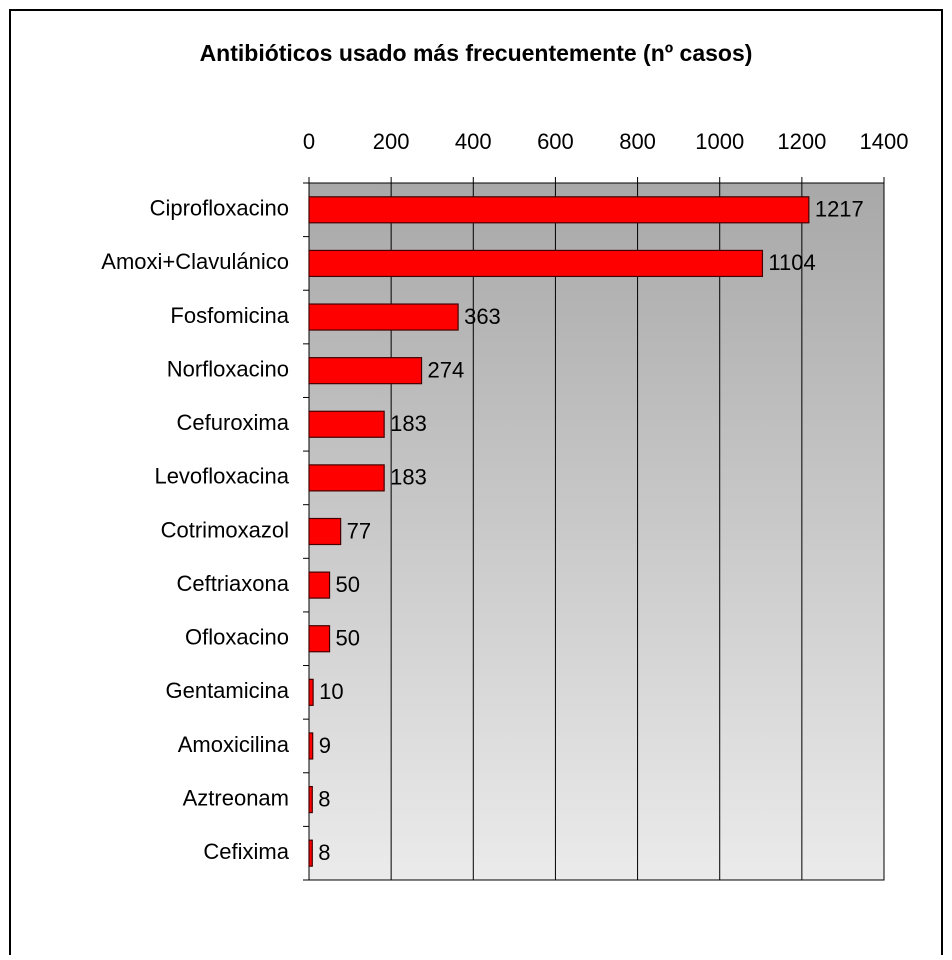 The height and width of the screenshot is (960, 952). What do you see at coordinates (359, 530) in the screenshot?
I see `data-label: 77` at bounding box center [359, 530].